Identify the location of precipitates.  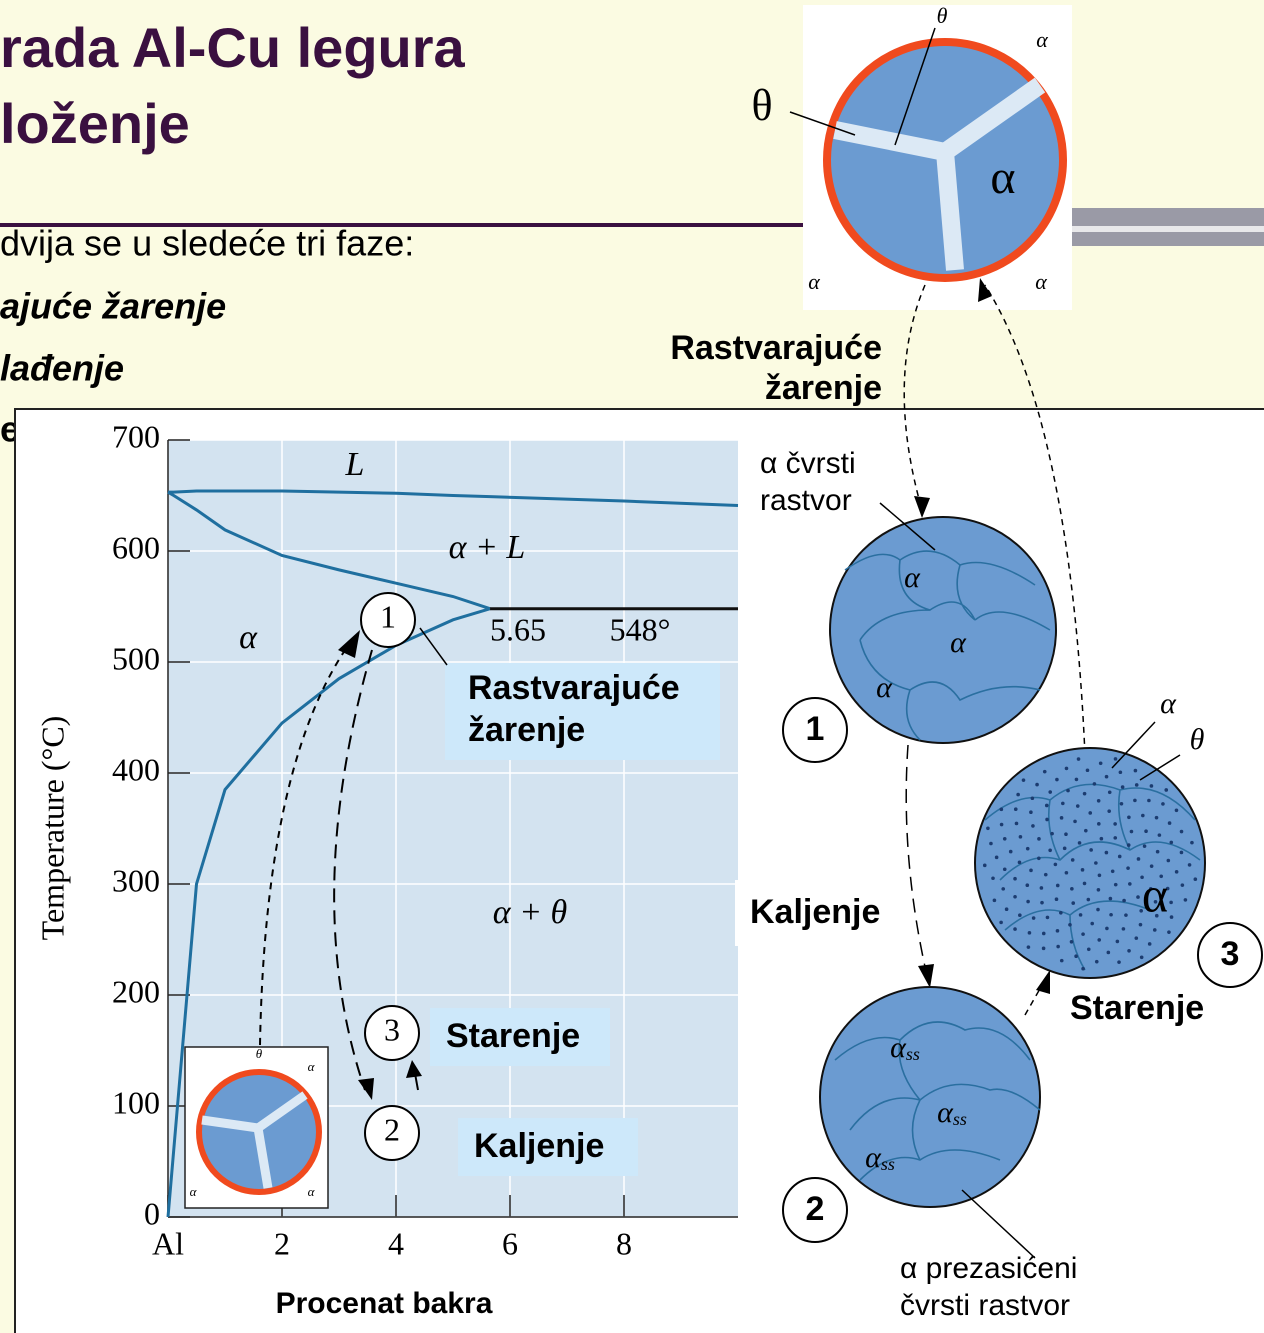
(1090, 864).